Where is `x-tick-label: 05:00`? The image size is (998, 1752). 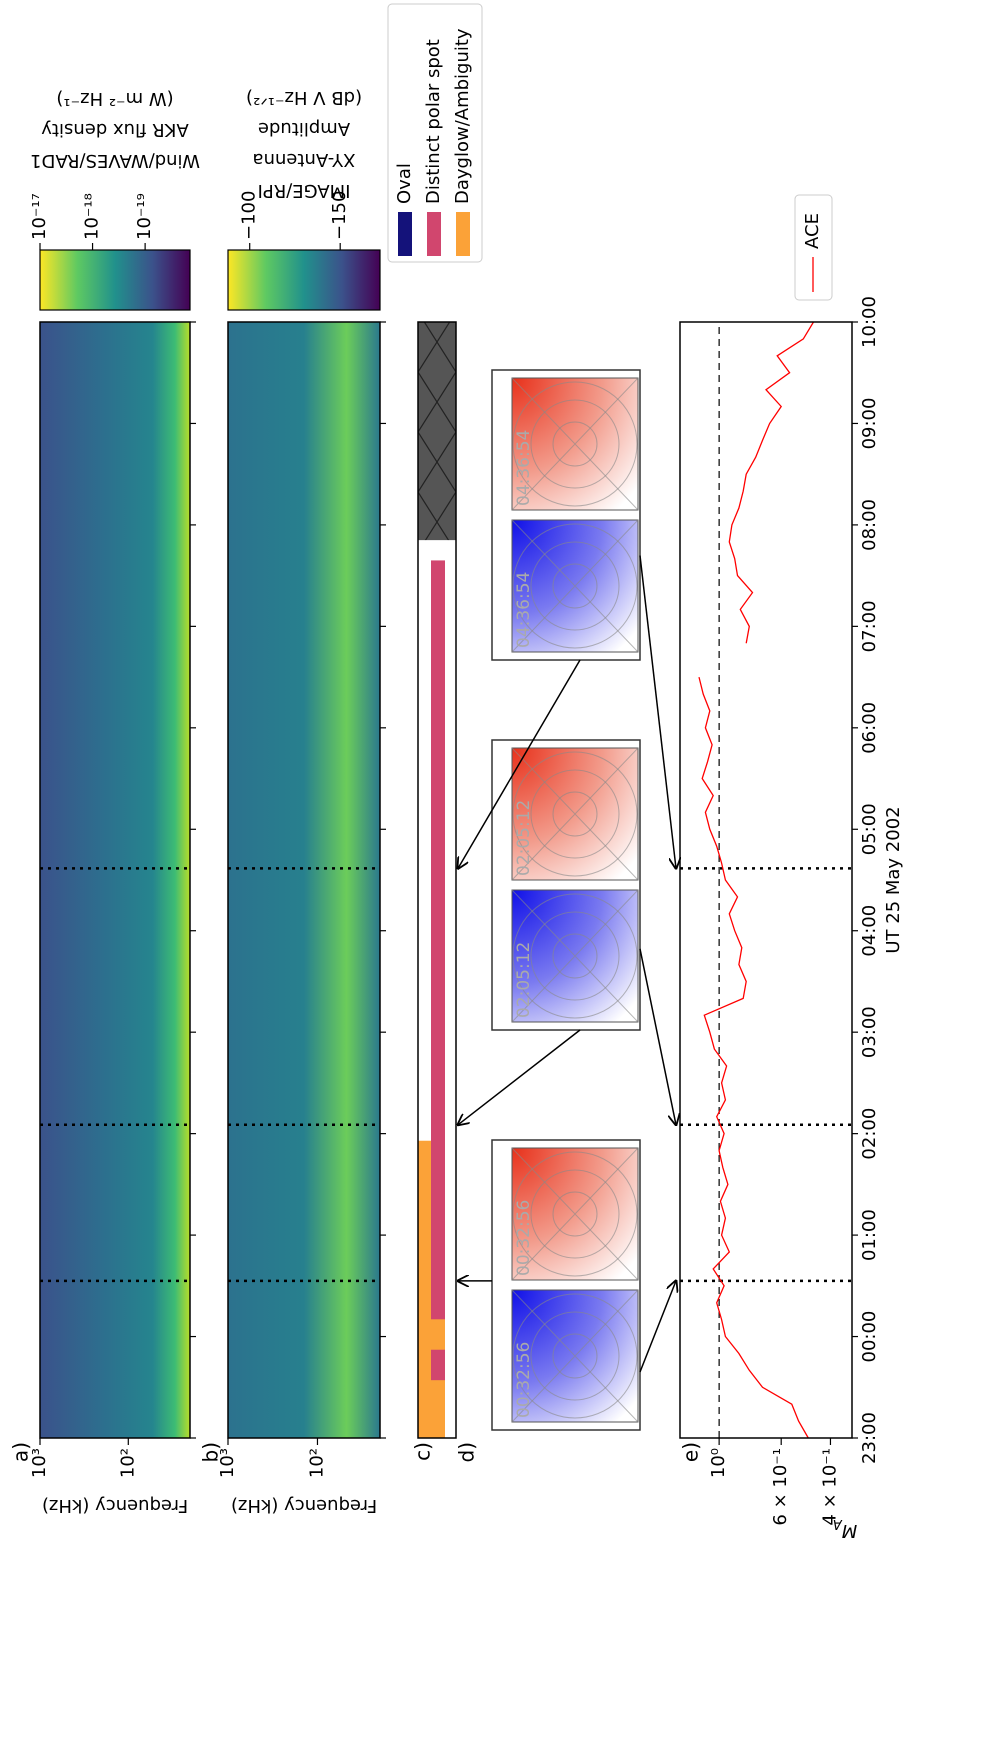 x-tick-label: 05:00 is located at coordinates (869, 829).